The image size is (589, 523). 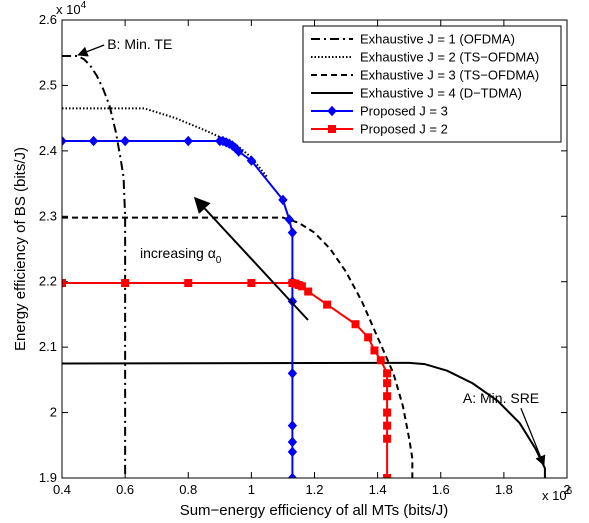 I want to click on y-tick-label-0: 1.9, so click(x=48, y=477).